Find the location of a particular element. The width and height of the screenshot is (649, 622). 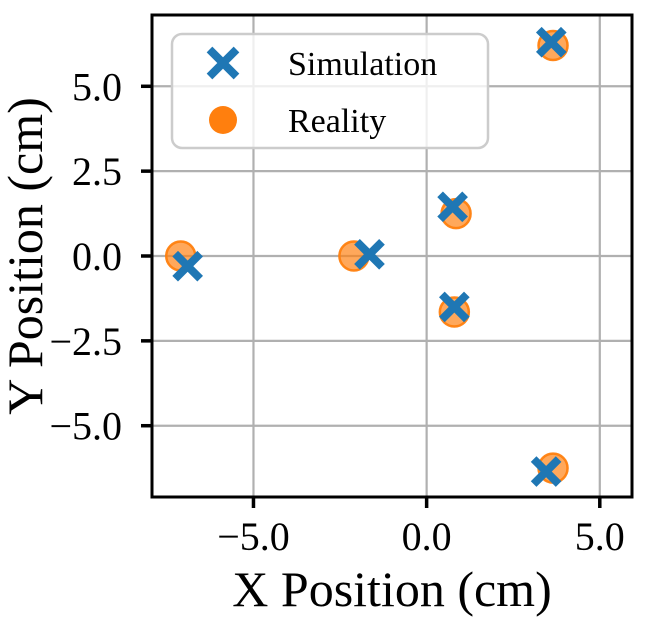

legend: Simulation Reality is located at coordinates (330, 91).